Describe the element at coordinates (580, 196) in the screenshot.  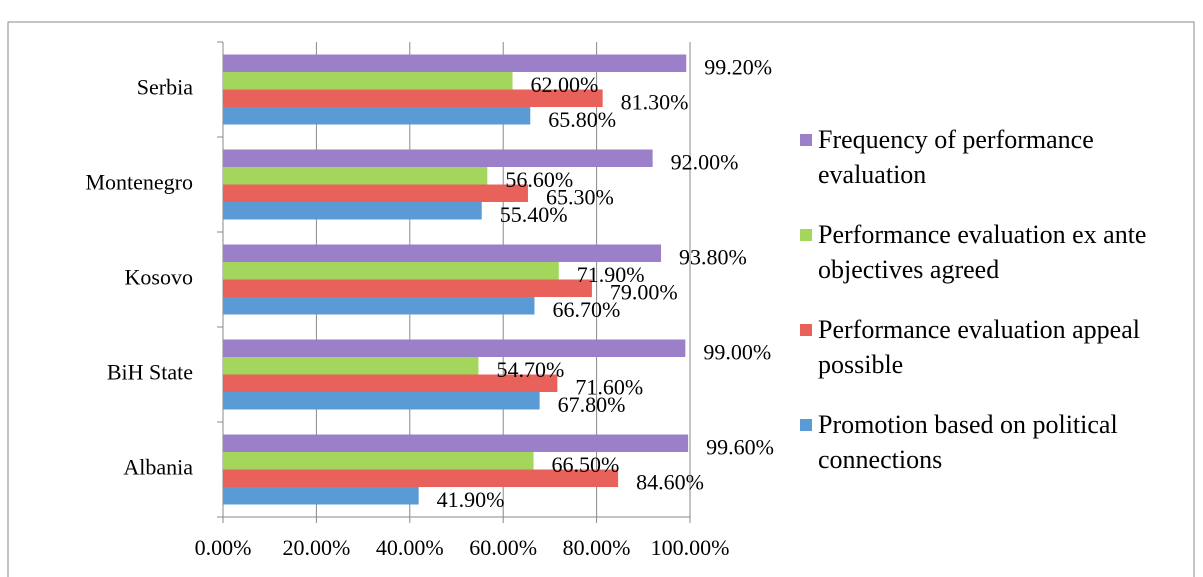
I see `data-label: 65.30%` at that location.